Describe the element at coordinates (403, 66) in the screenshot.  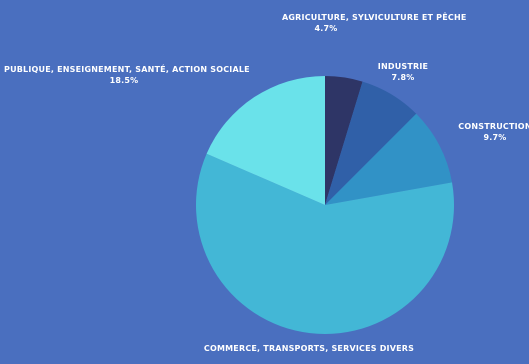
I see `slice-name-industrie: INDUSTRIE` at that location.